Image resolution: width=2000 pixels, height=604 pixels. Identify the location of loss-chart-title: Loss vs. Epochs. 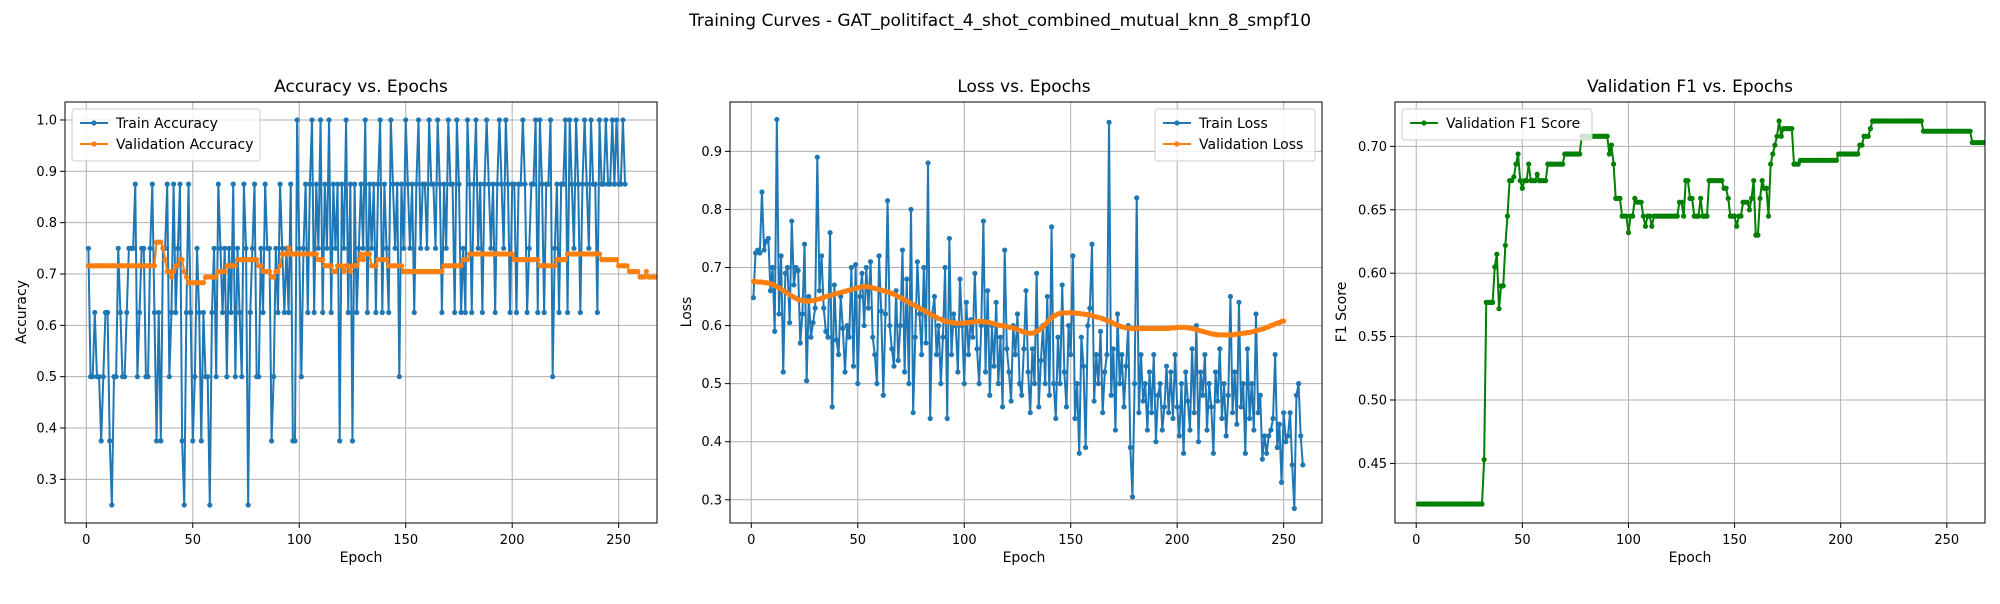
(1023, 87).